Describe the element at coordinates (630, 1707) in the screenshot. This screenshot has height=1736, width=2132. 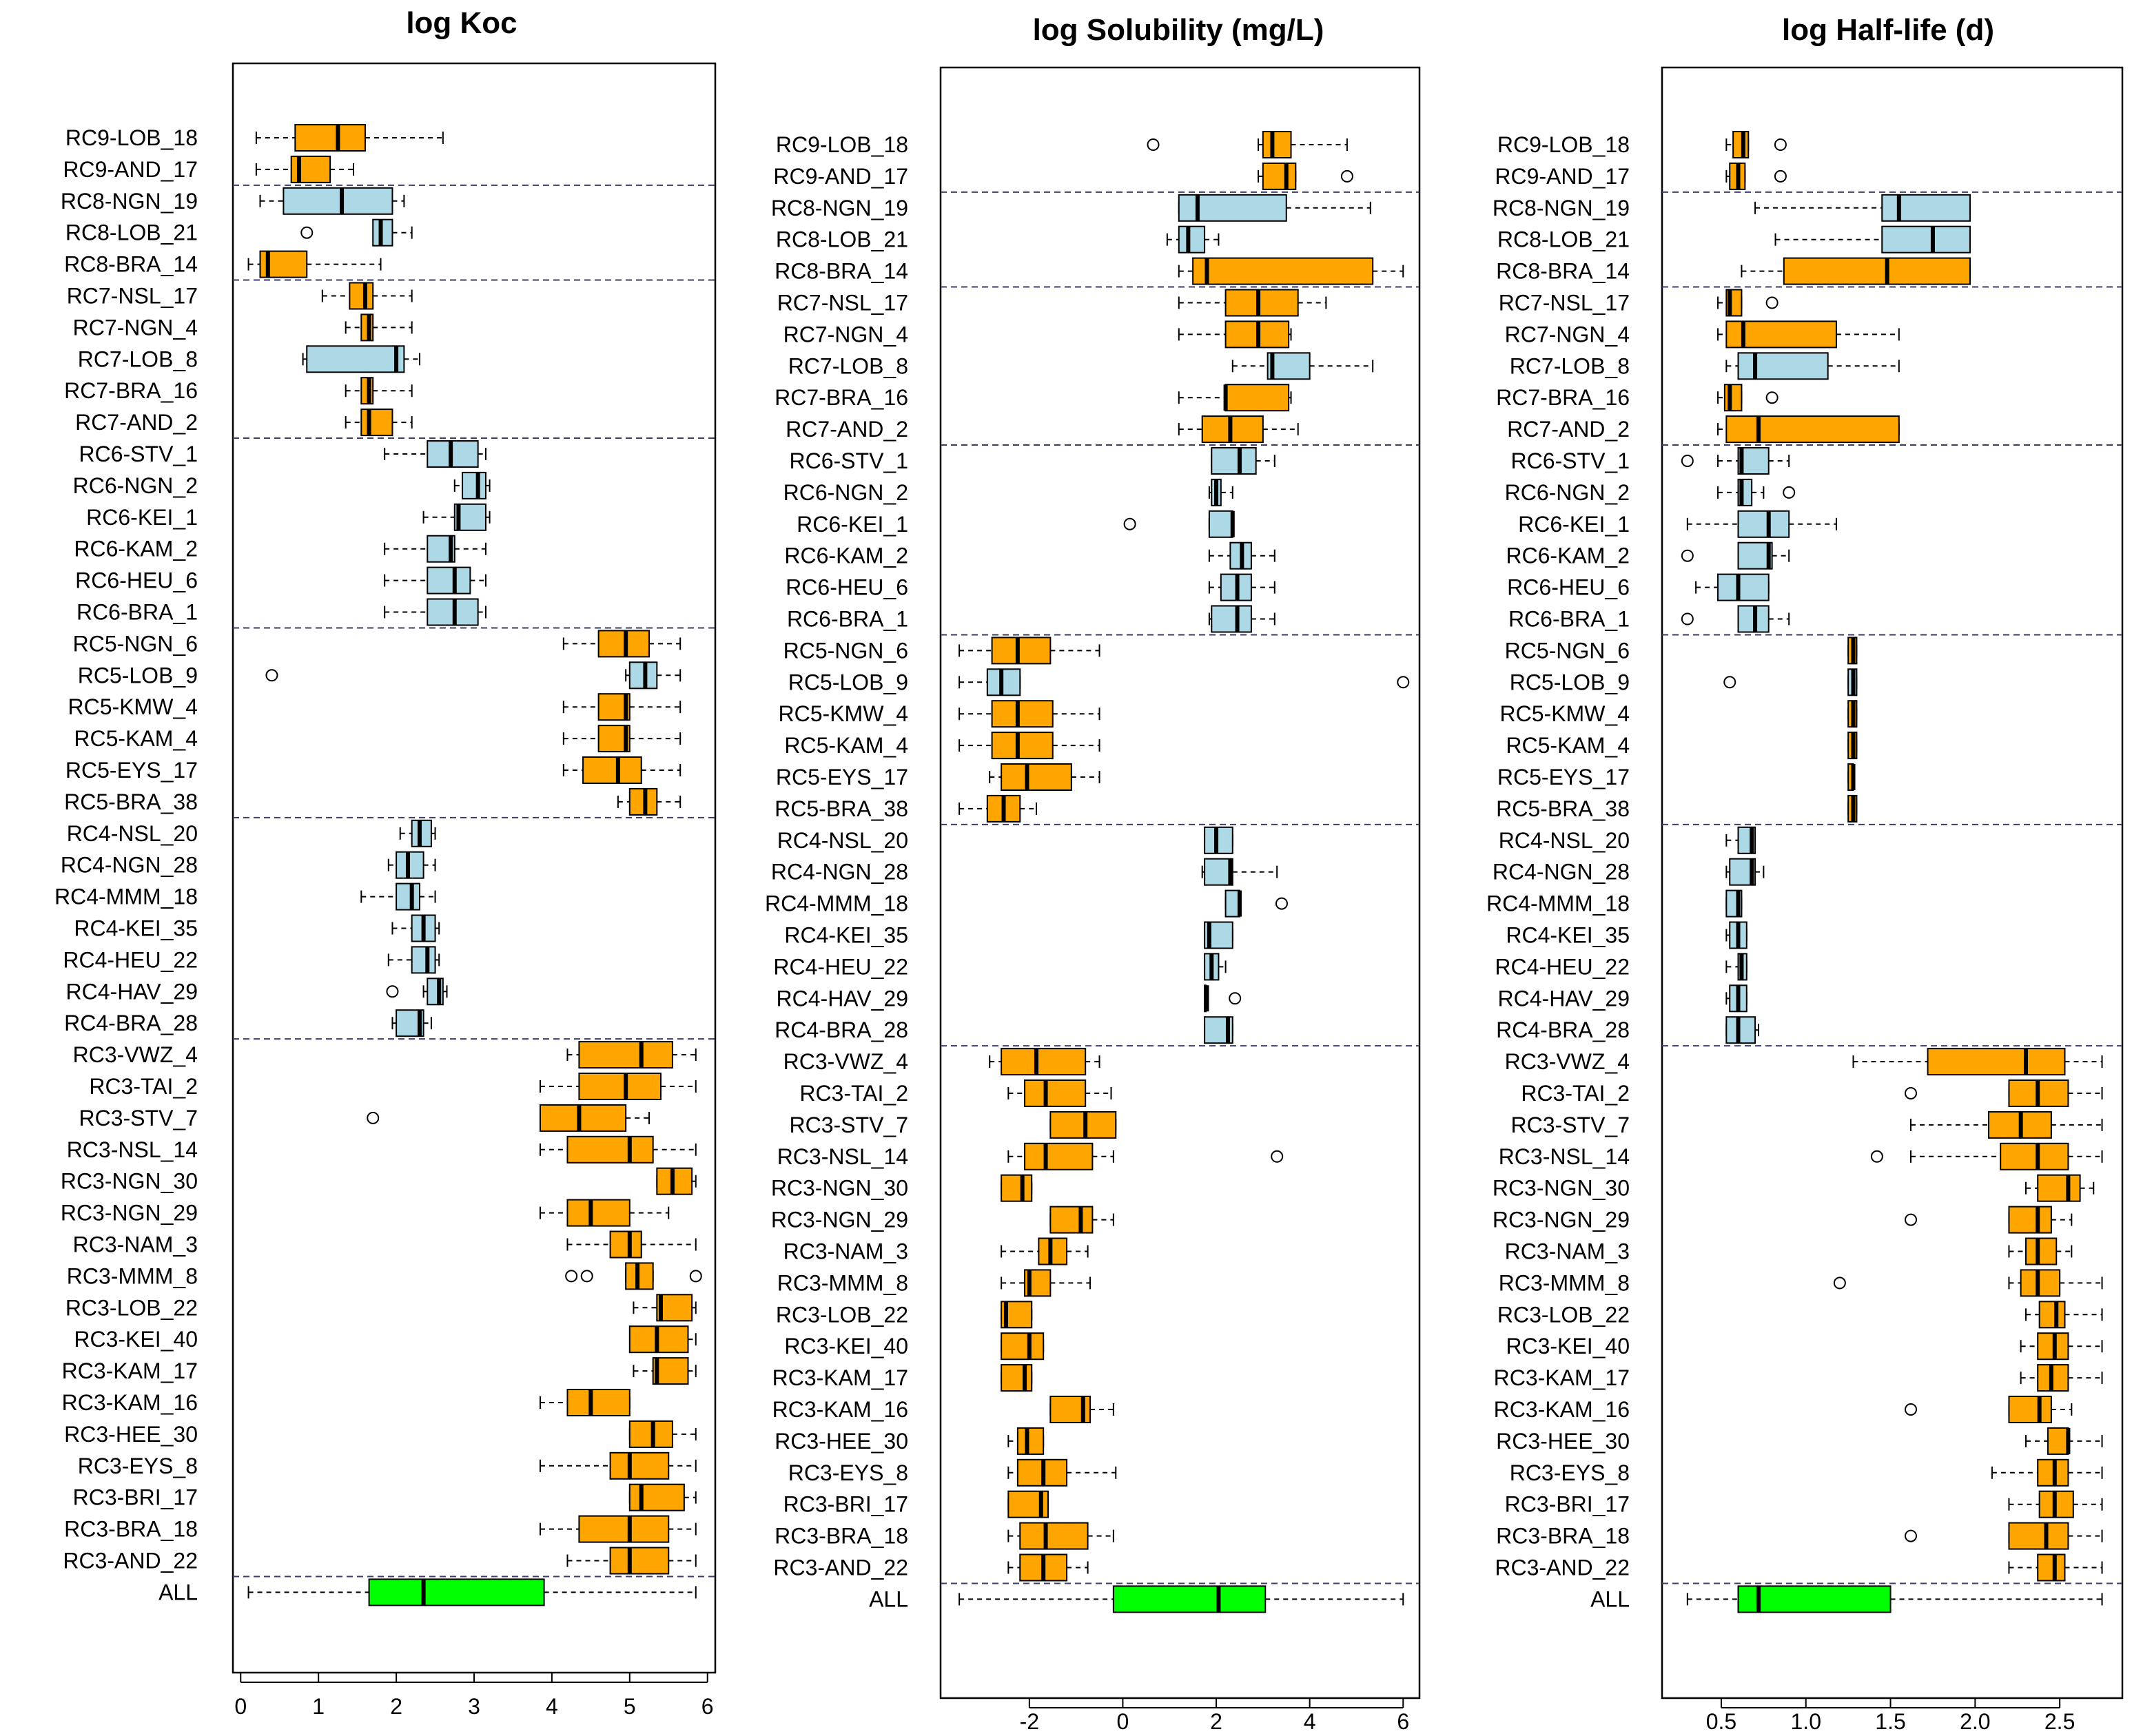
I see `x-tick-label: 5` at that location.